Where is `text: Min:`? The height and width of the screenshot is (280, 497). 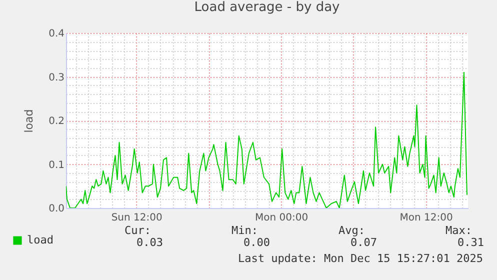 text: Min: is located at coordinates (244, 231).